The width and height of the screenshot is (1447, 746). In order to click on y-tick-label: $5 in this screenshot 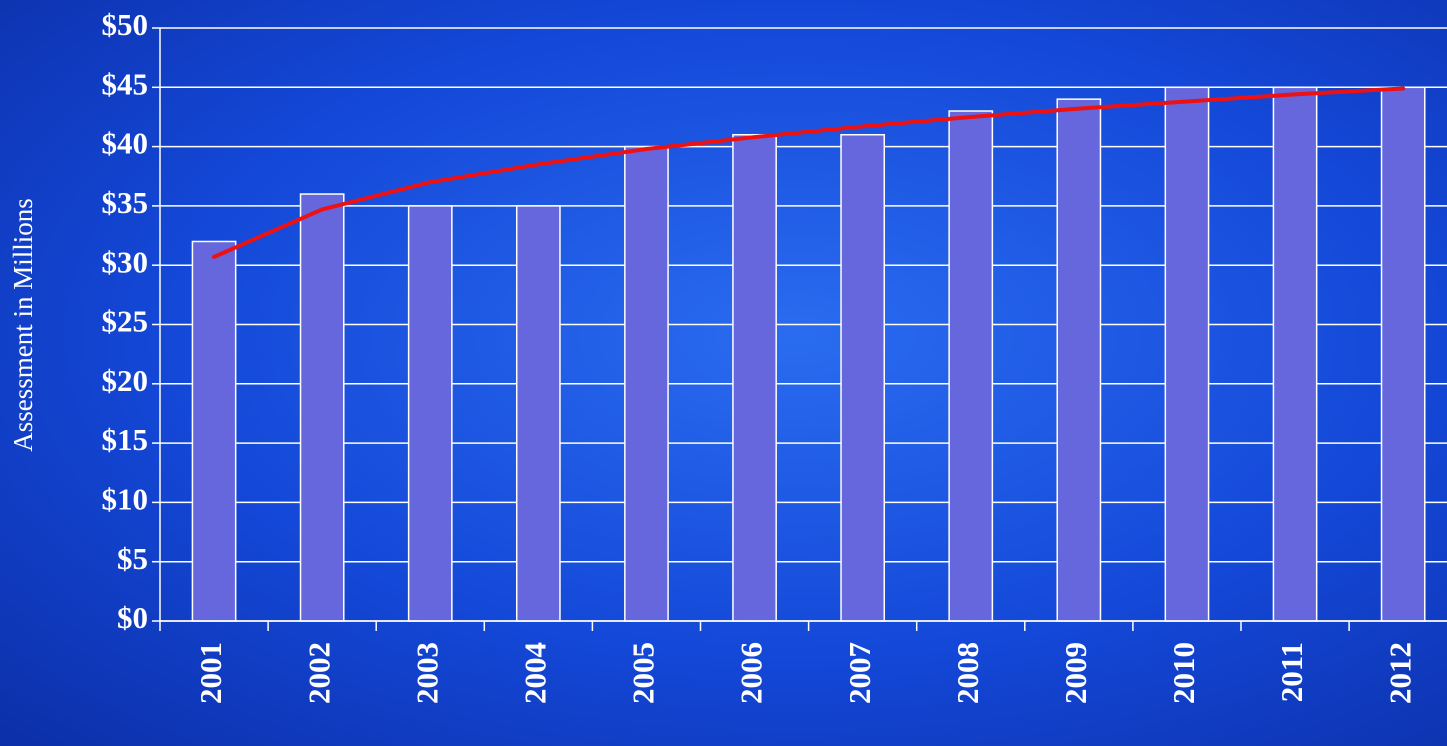, I will do `click(132, 558)`.